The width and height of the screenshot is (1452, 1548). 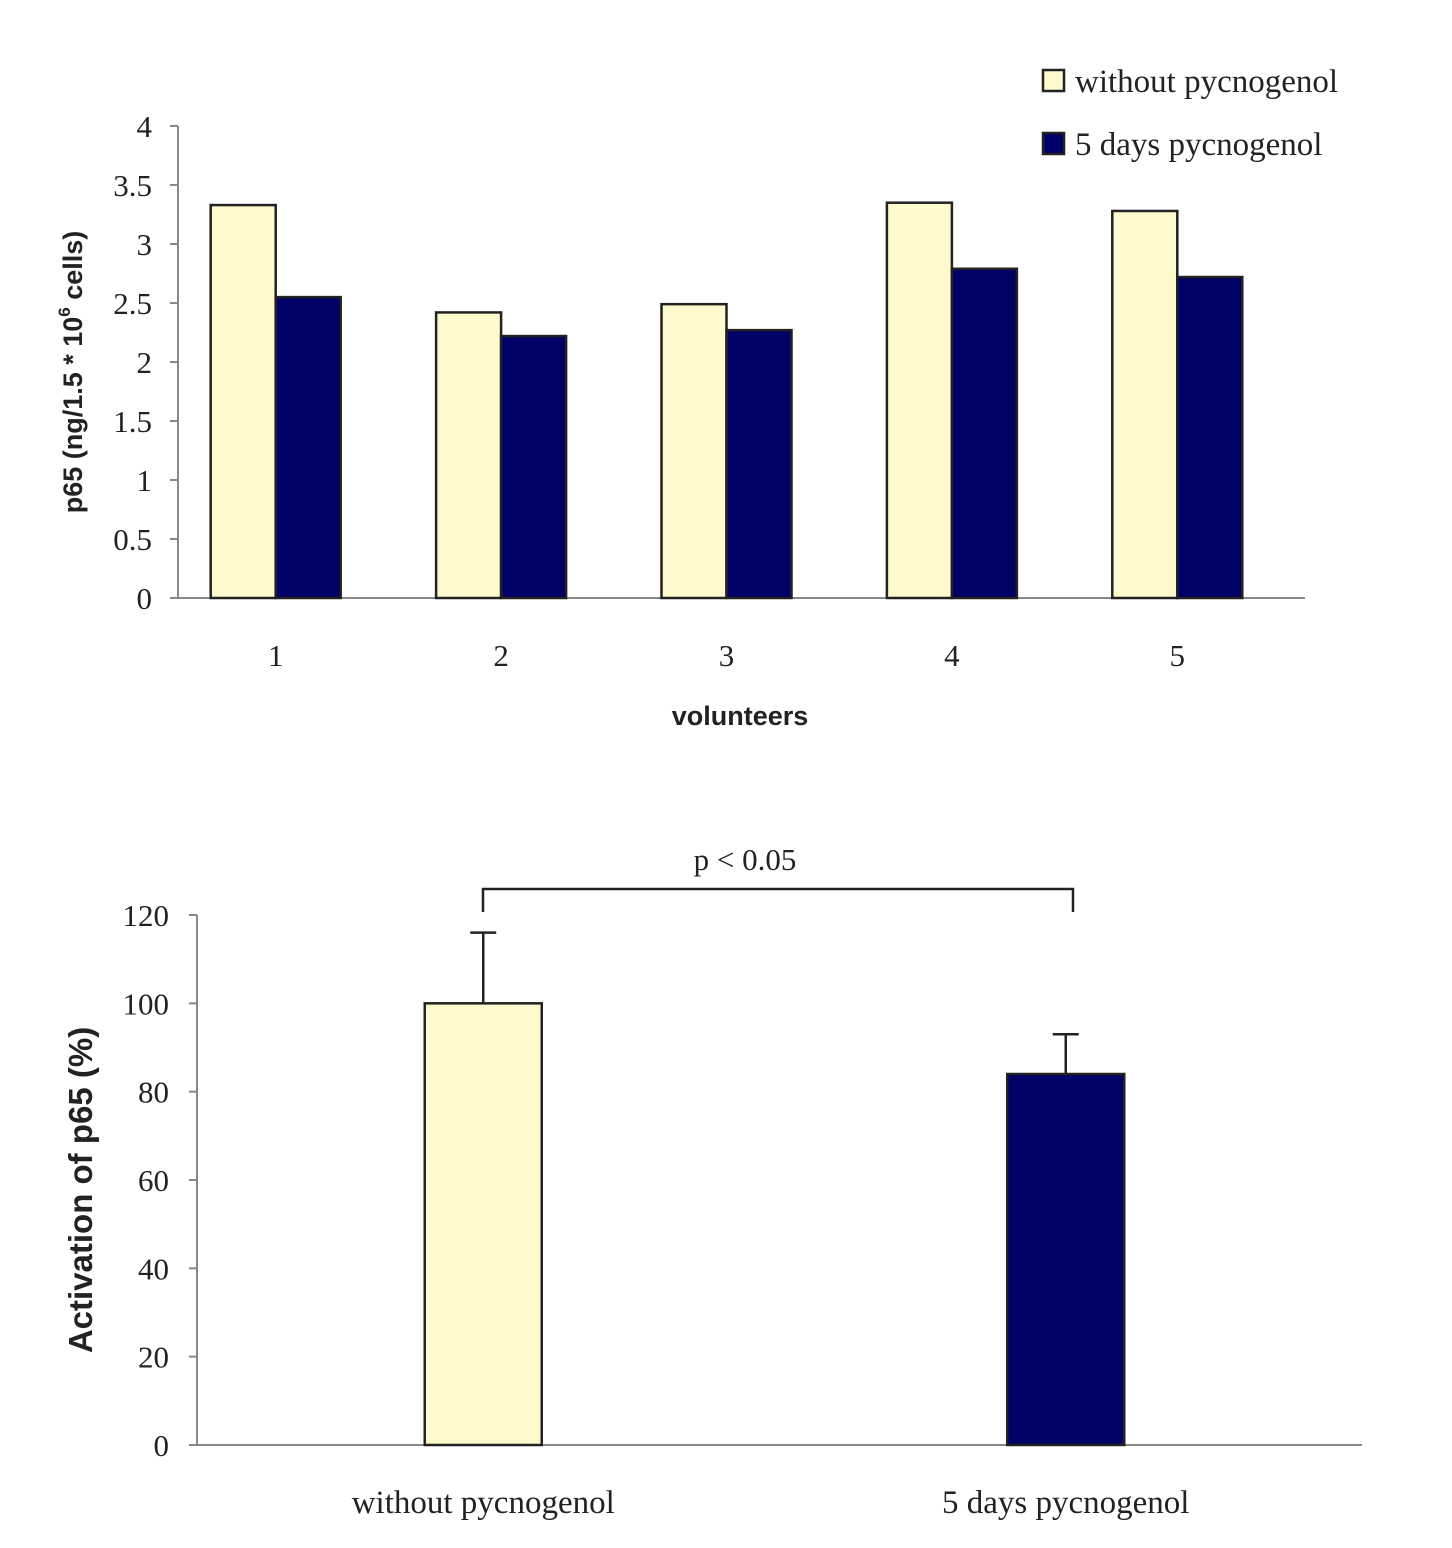 I want to click on significance-bracket-line, so click(x=778, y=899).